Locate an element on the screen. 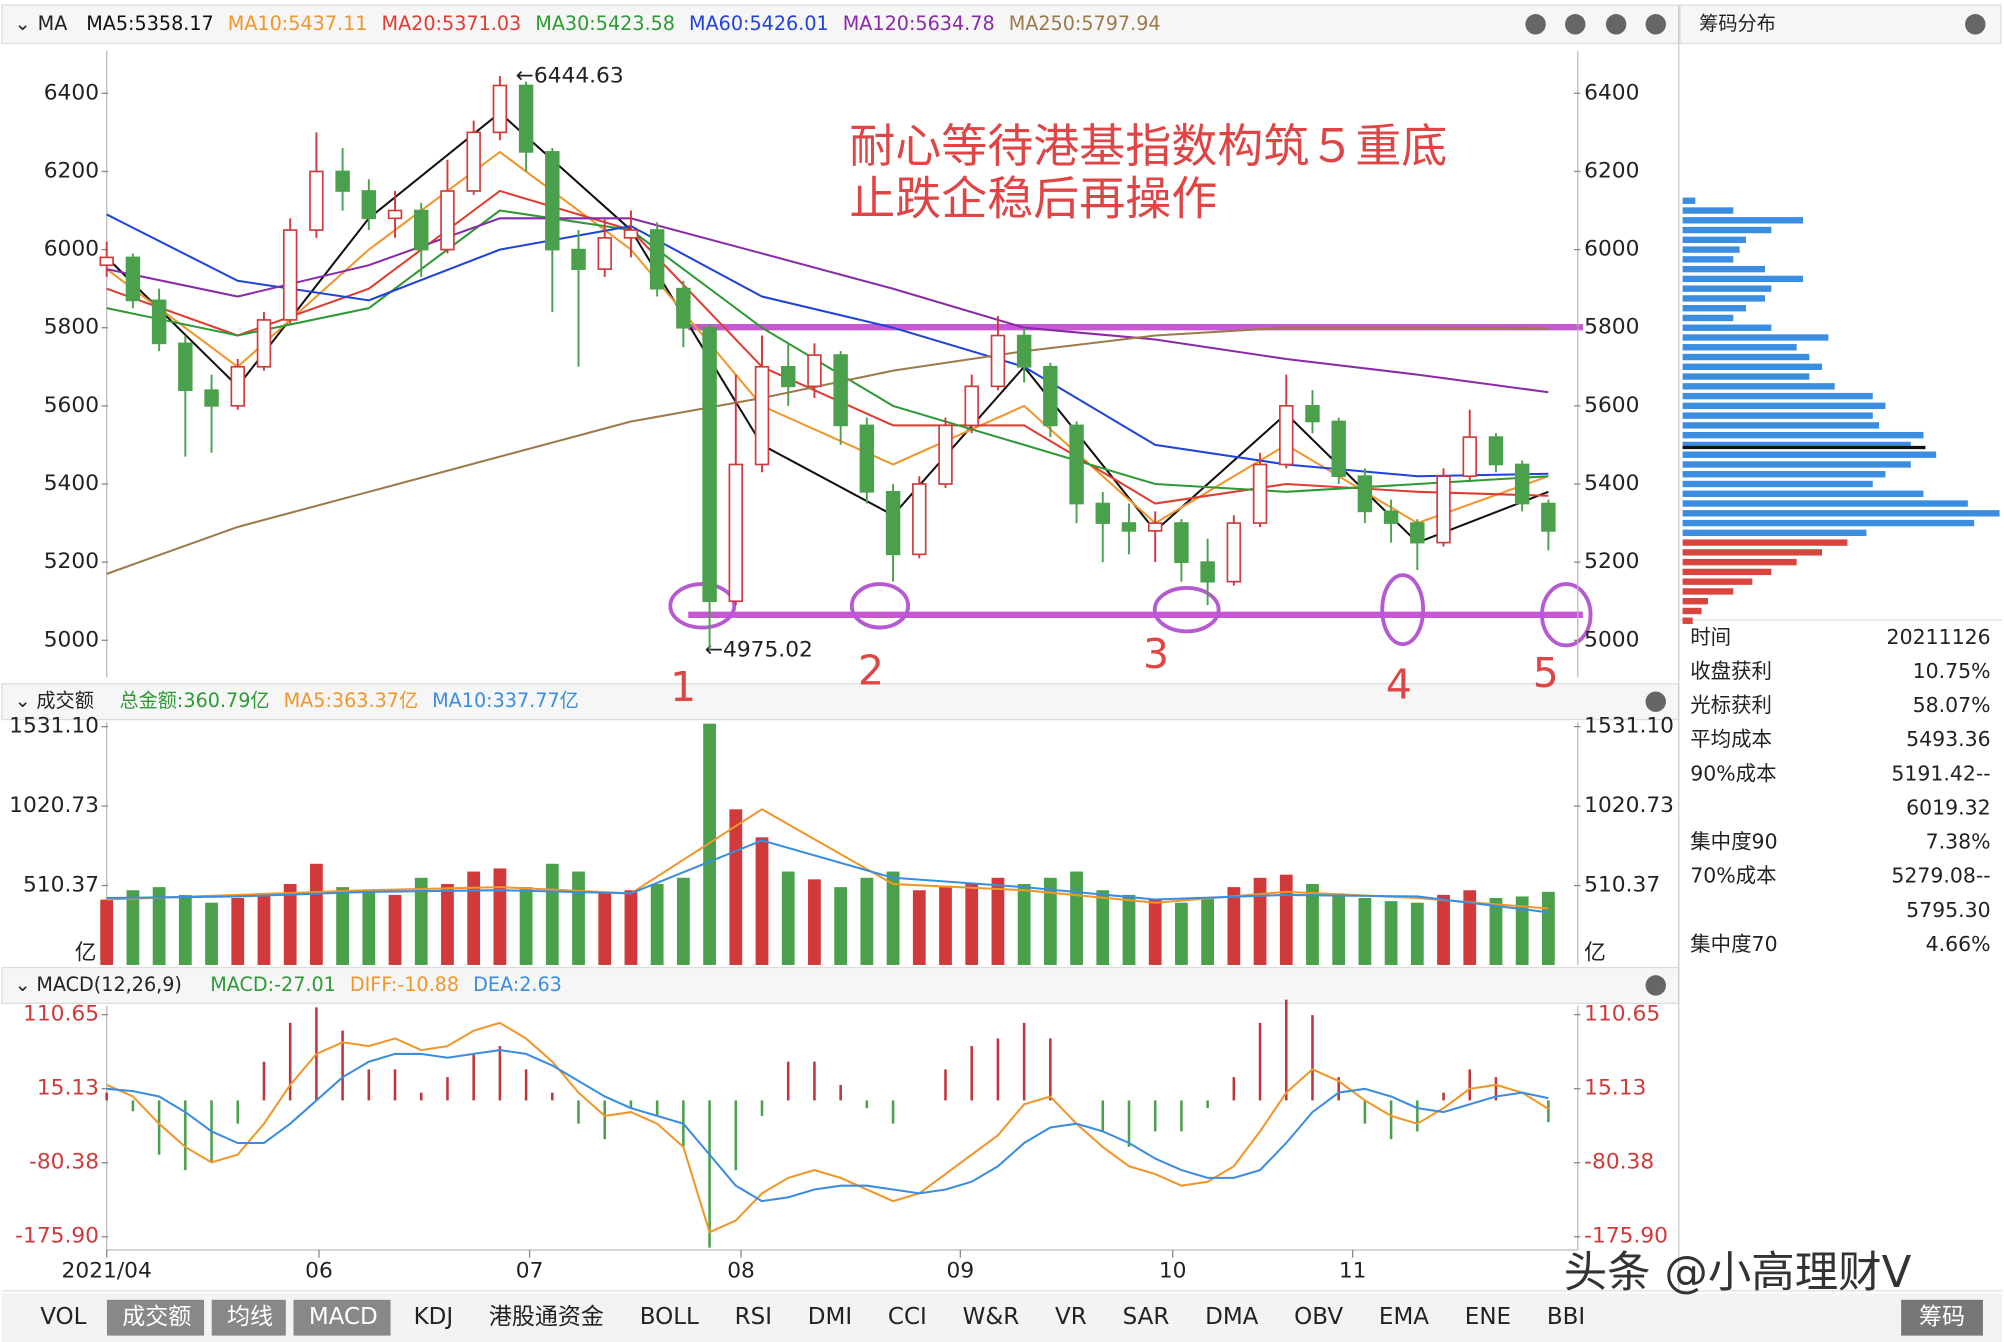 The image size is (2004, 1342). tab: DMI is located at coordinates (830, 1317).